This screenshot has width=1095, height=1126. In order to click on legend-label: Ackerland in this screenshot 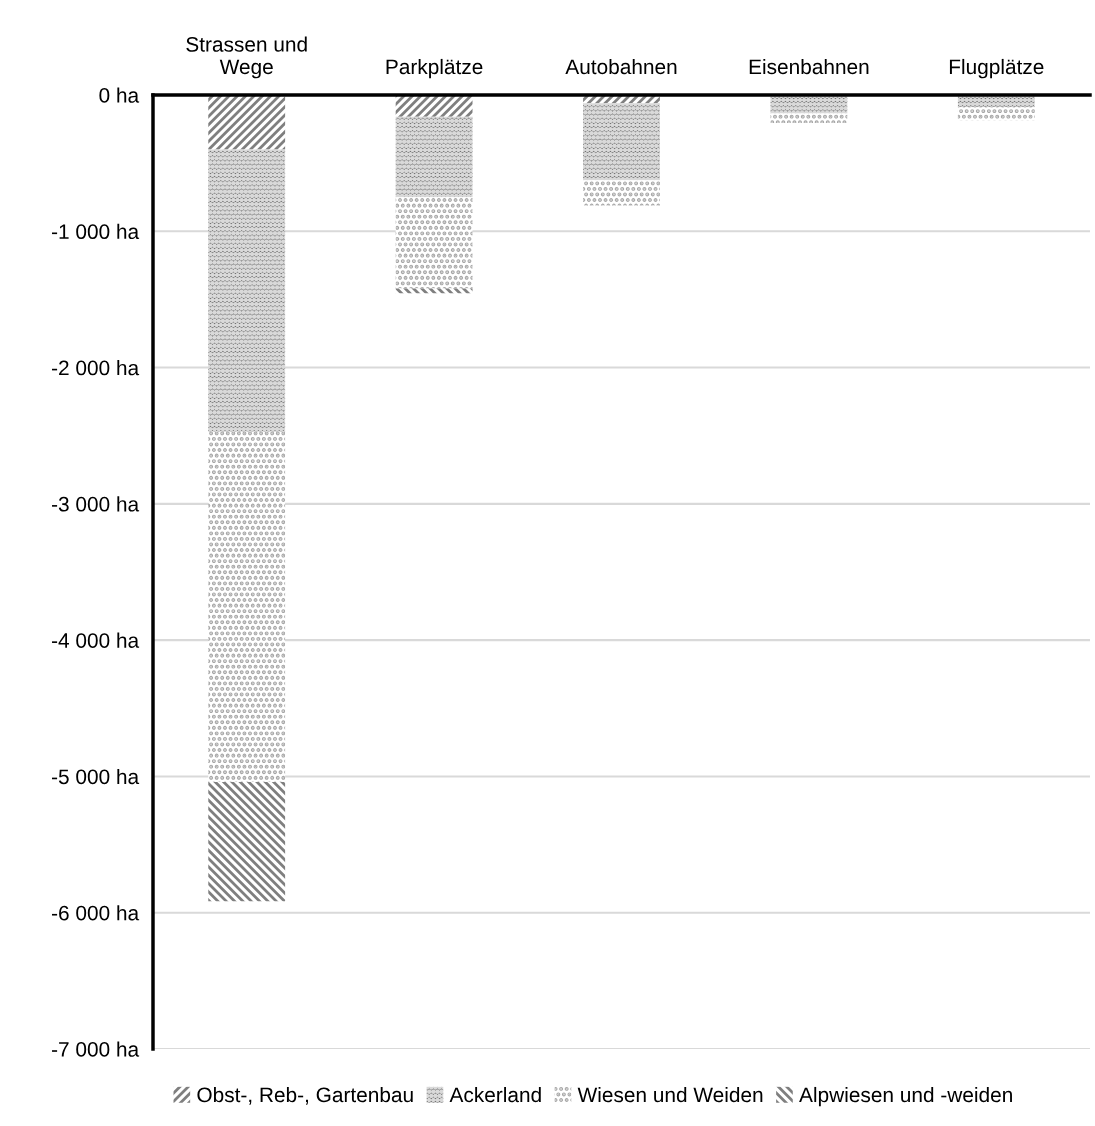, I will do `click(495, 1094)`.